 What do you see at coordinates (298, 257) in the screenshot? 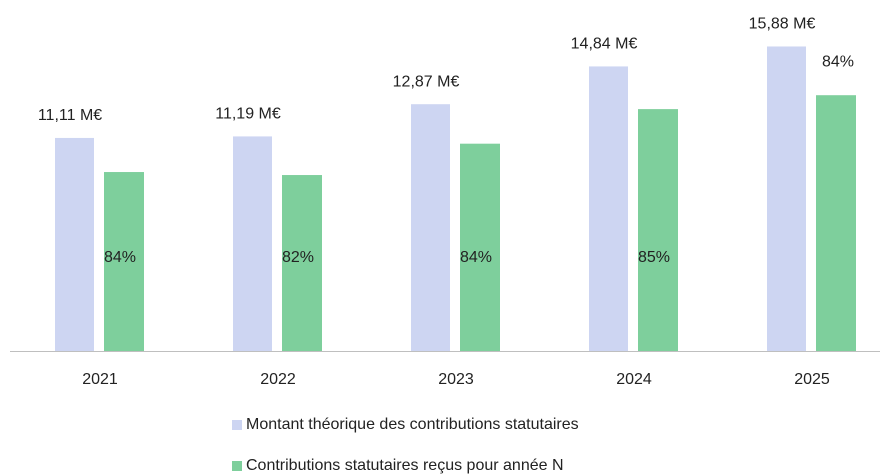
I see `value-label: 82%` at bounding box center [298, 257].